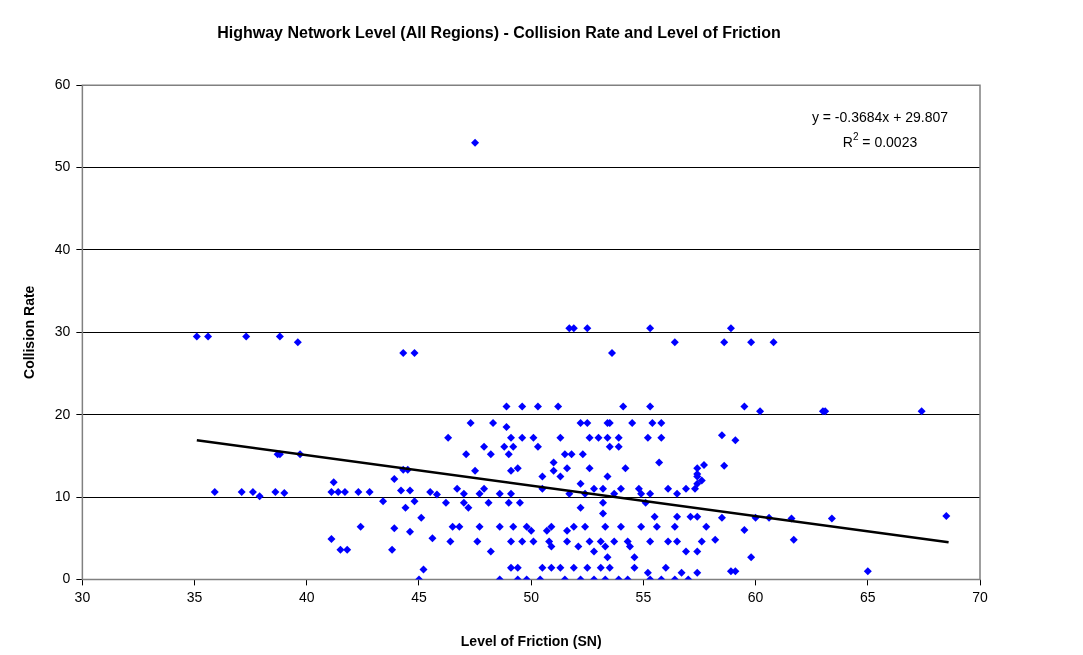  Describe the element at coordinates (531, 641) in the screenshot. I see `x-axis-title: Level of Friction (SN)` at that location.